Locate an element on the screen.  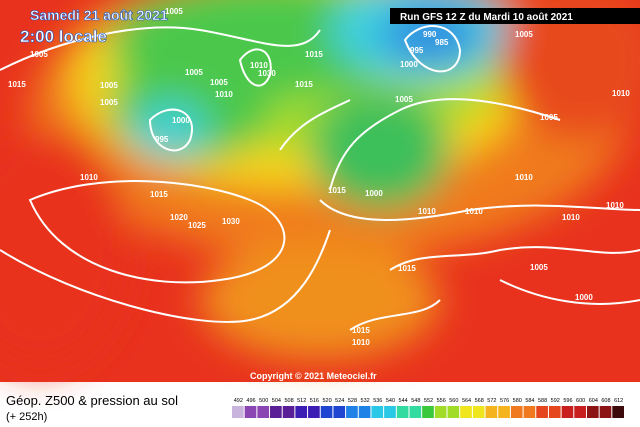
isobar-label: 1020 is located at coordinates (179, 217).